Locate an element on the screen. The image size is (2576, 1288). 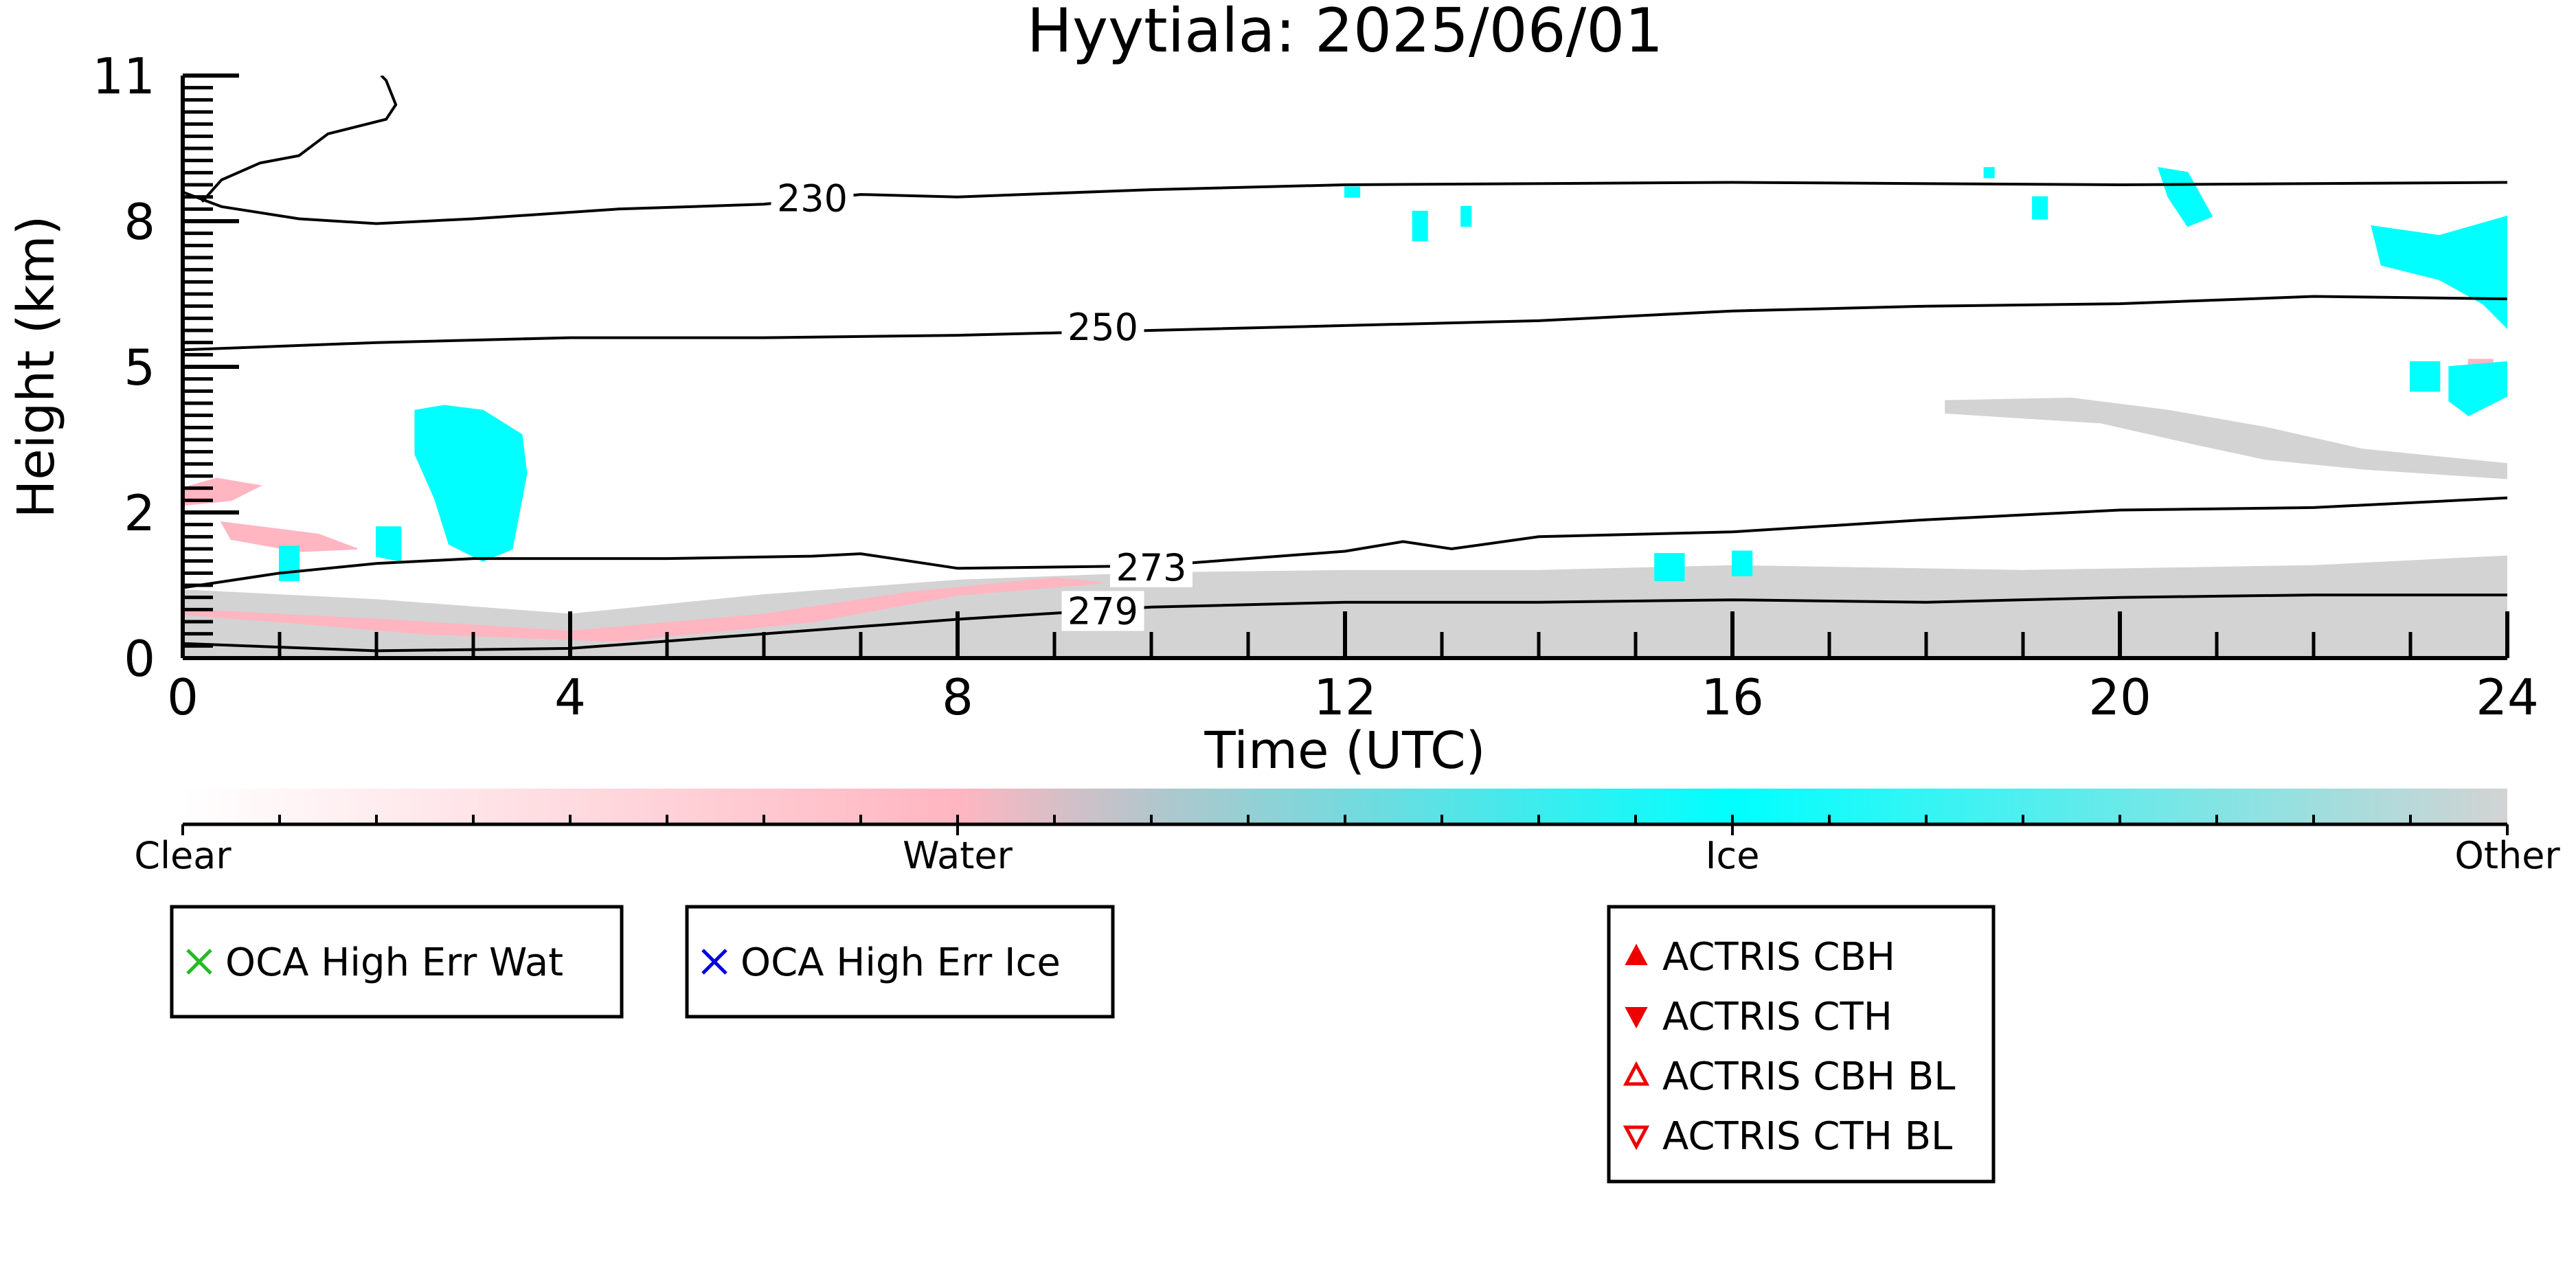
x-tick-label: 8 is located at coordinates (957, 697).